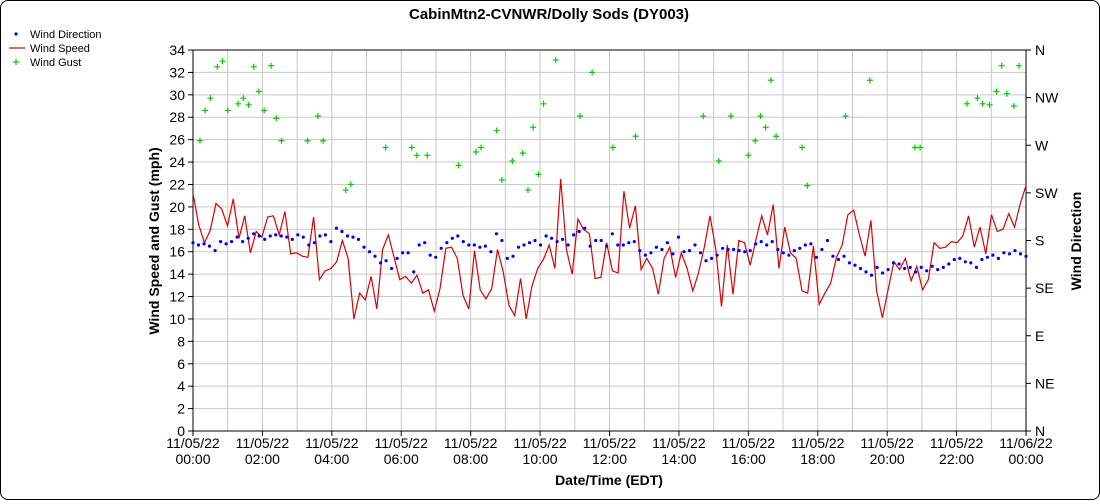 The height and width of the screenshot is (504, 1100). Describe the element at coordinates (177, 95) in the screenshot. I see `y-tick-label: 30` at that location.